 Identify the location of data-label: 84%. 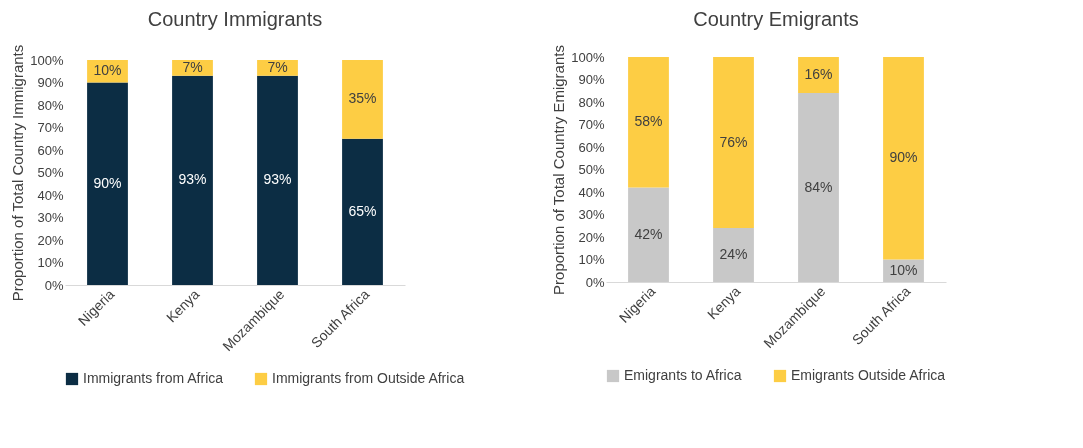
(818, 186).